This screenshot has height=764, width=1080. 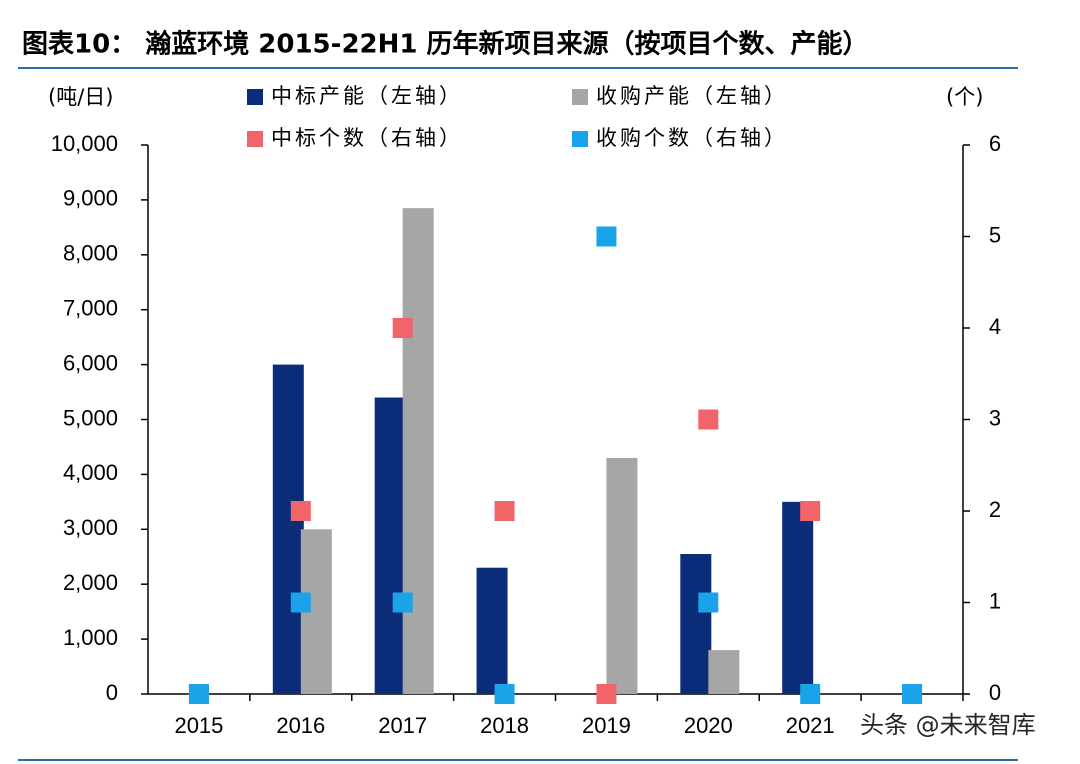 I want to click on y-tick-label: 5,000, so click(x=90, y=417).